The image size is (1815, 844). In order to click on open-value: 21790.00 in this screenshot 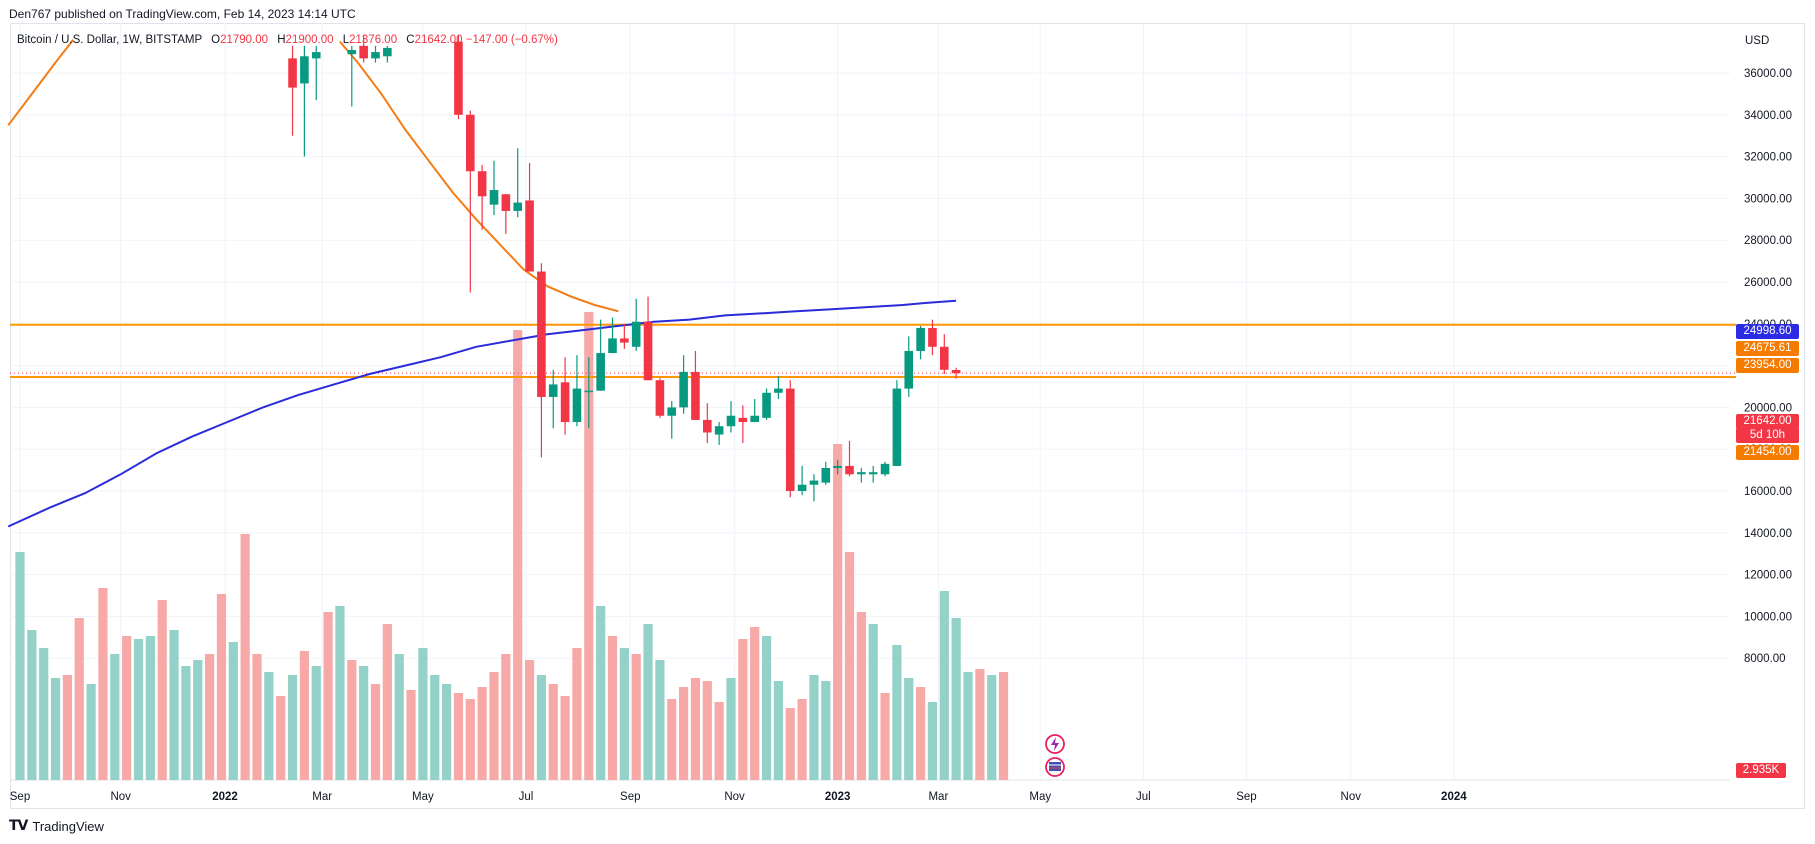, I will do `click(244, 40)`.